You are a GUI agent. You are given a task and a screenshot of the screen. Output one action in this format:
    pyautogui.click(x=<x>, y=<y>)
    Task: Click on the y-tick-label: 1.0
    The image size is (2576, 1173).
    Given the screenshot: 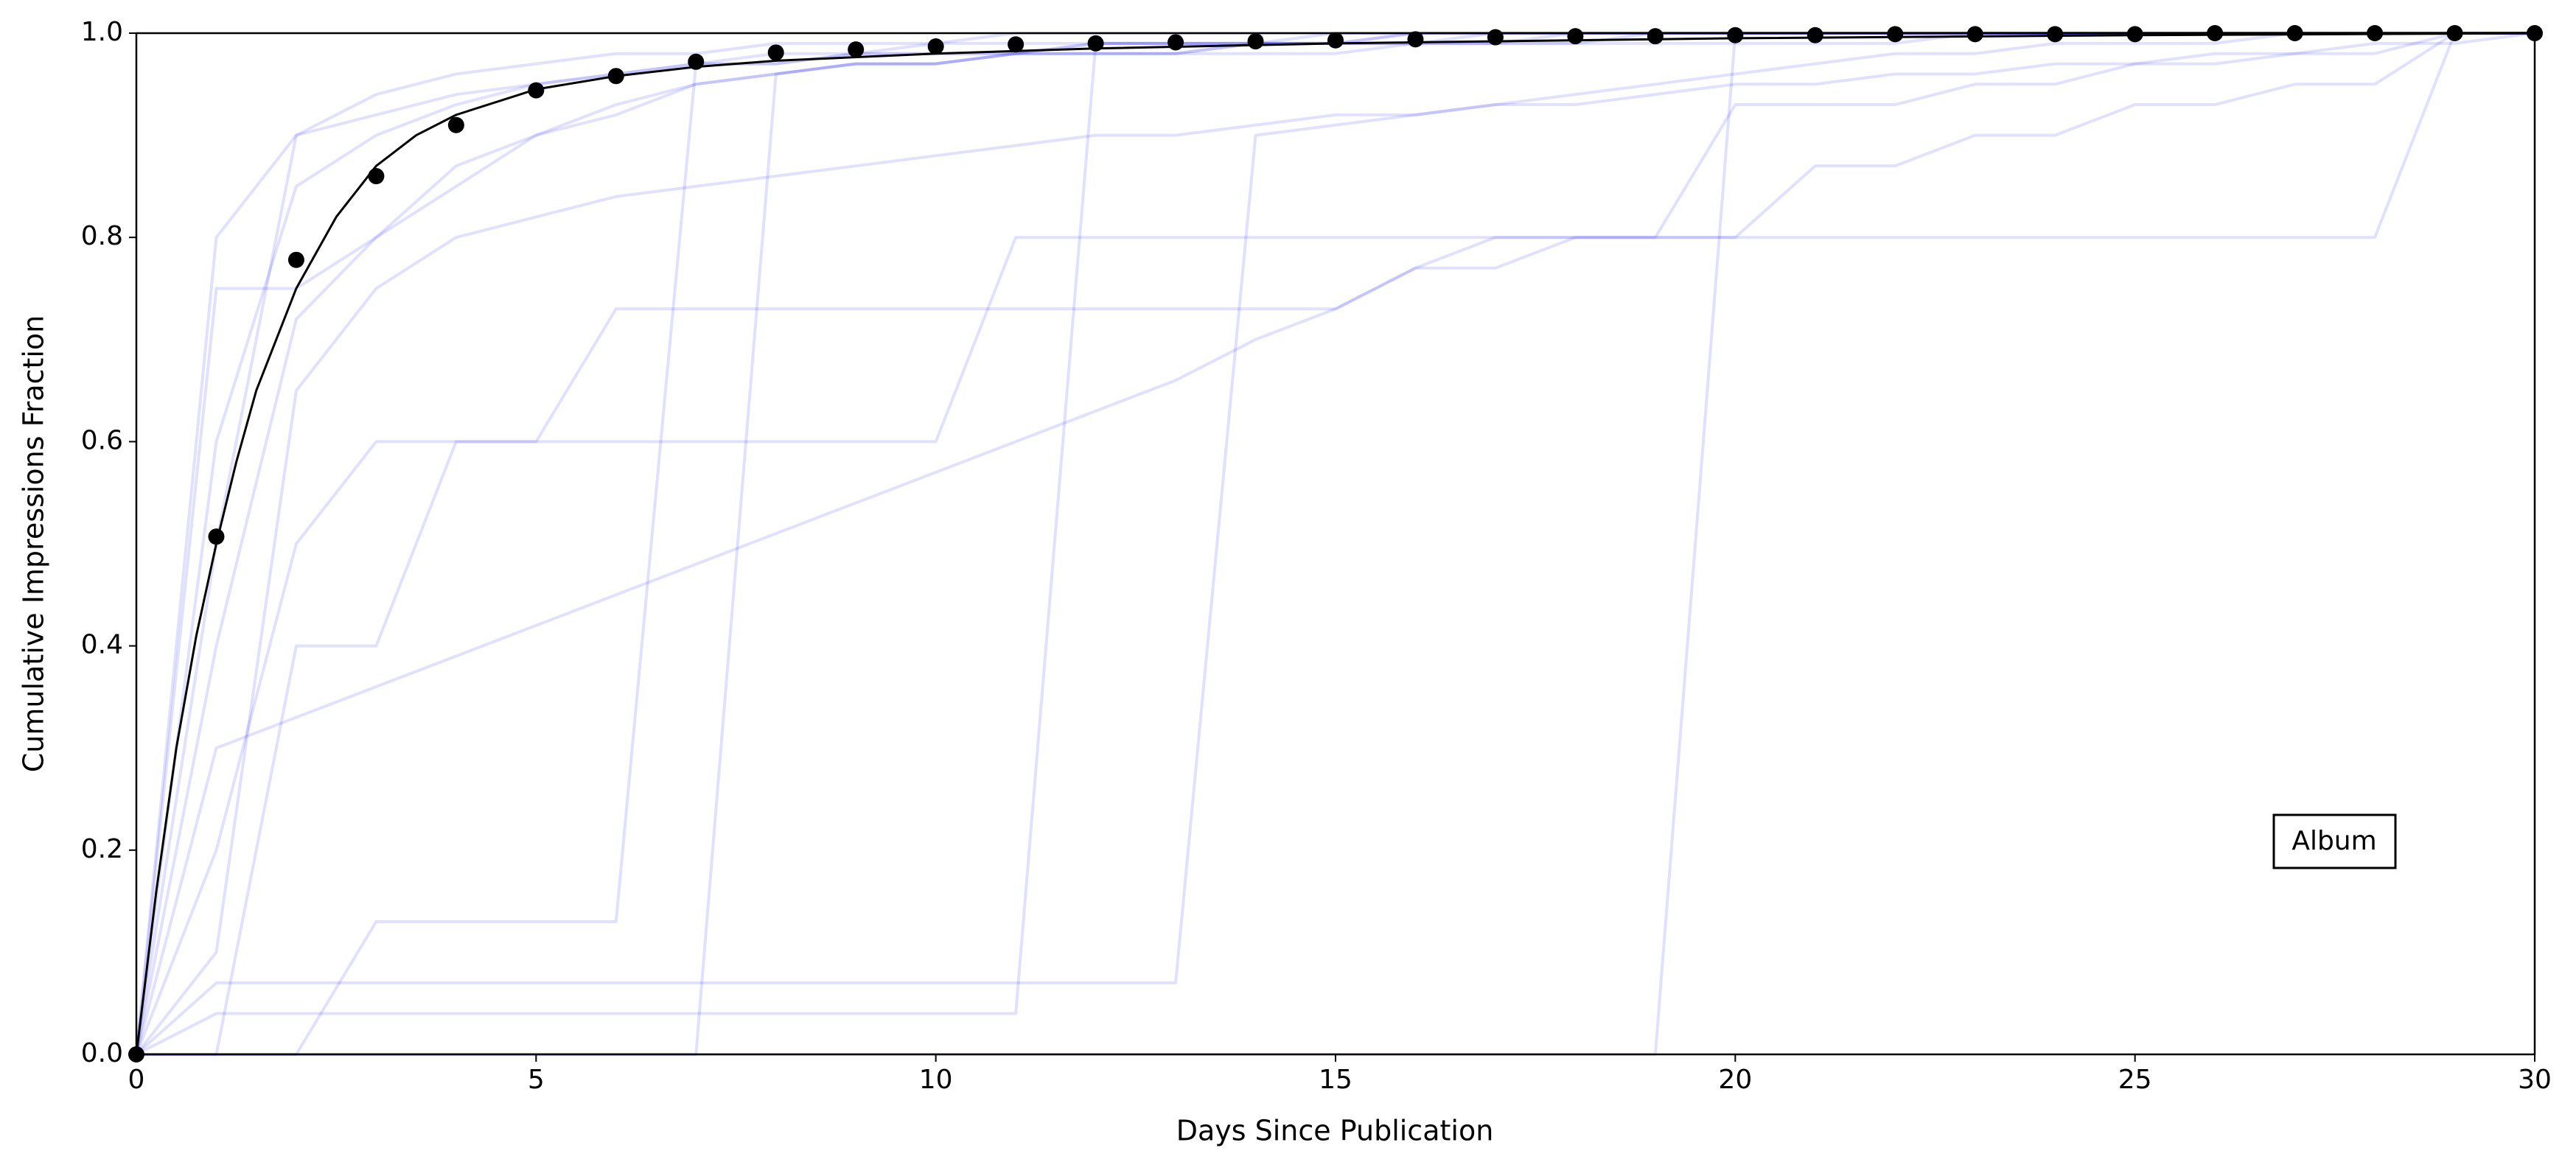 What is the action you would take?
    pyautogui.click(x=102, y=32)
    